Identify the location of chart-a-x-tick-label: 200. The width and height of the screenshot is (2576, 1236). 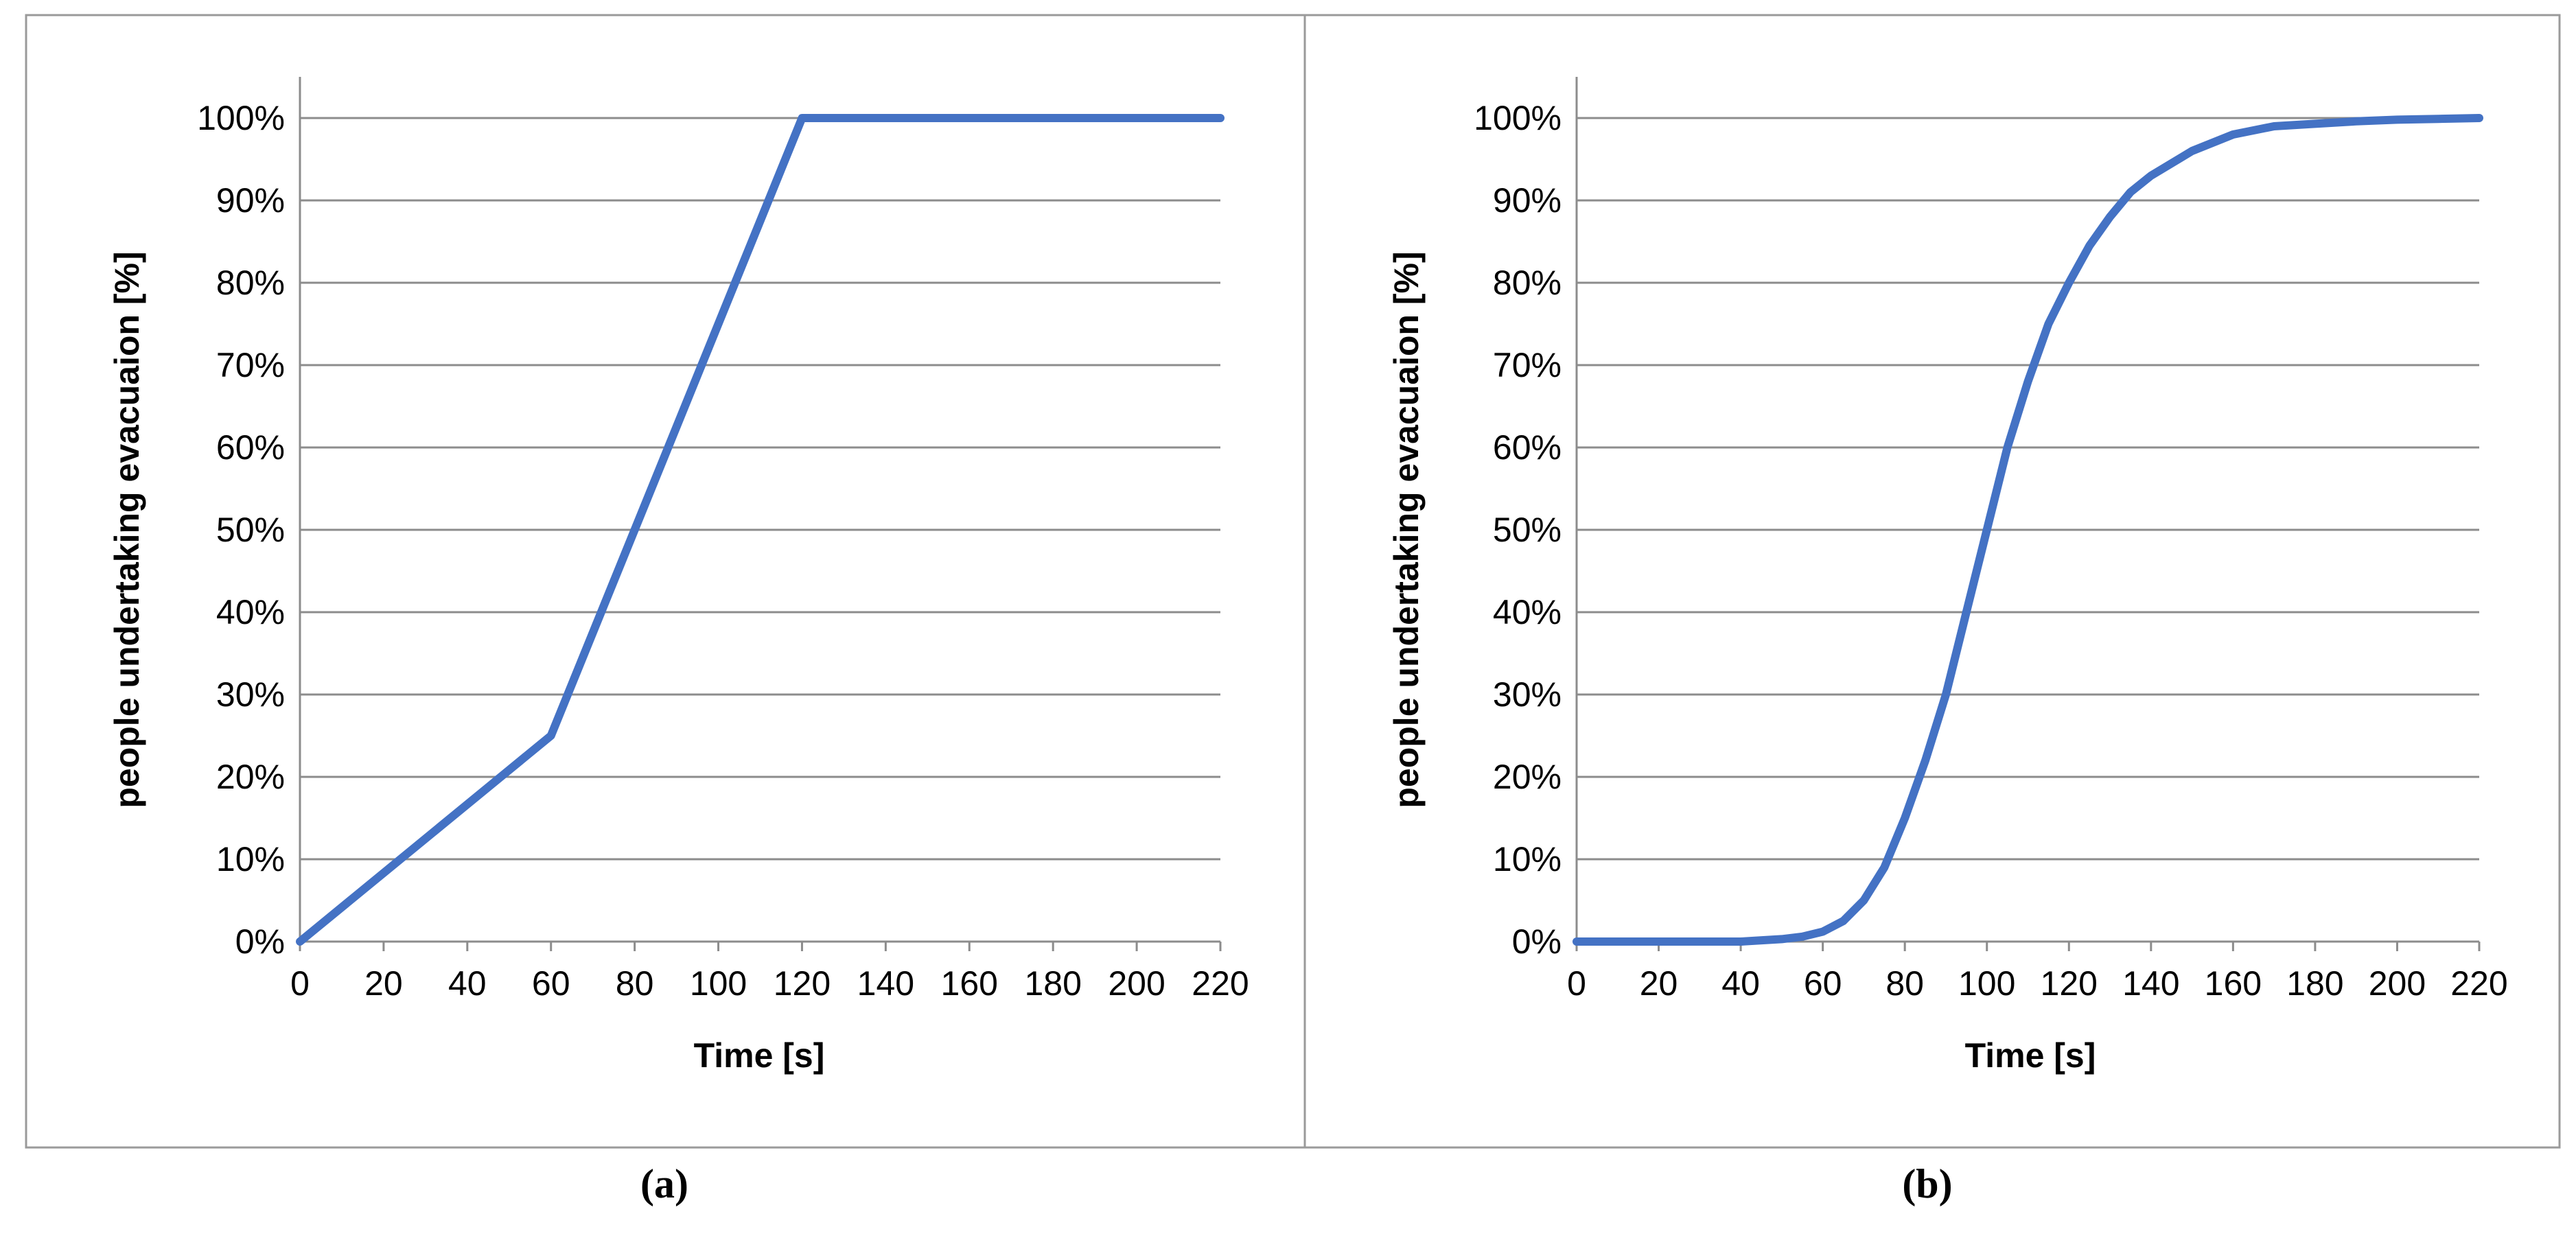
(1136, 983).